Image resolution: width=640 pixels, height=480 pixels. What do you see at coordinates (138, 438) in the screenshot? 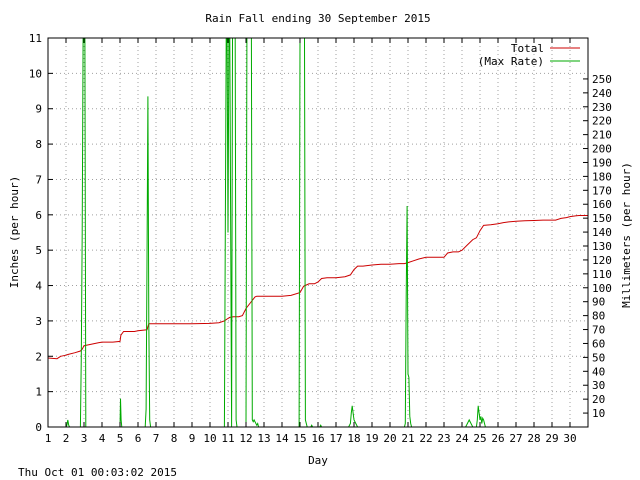
I see `x-tick-label: 6` at bounding box center [138, 438].